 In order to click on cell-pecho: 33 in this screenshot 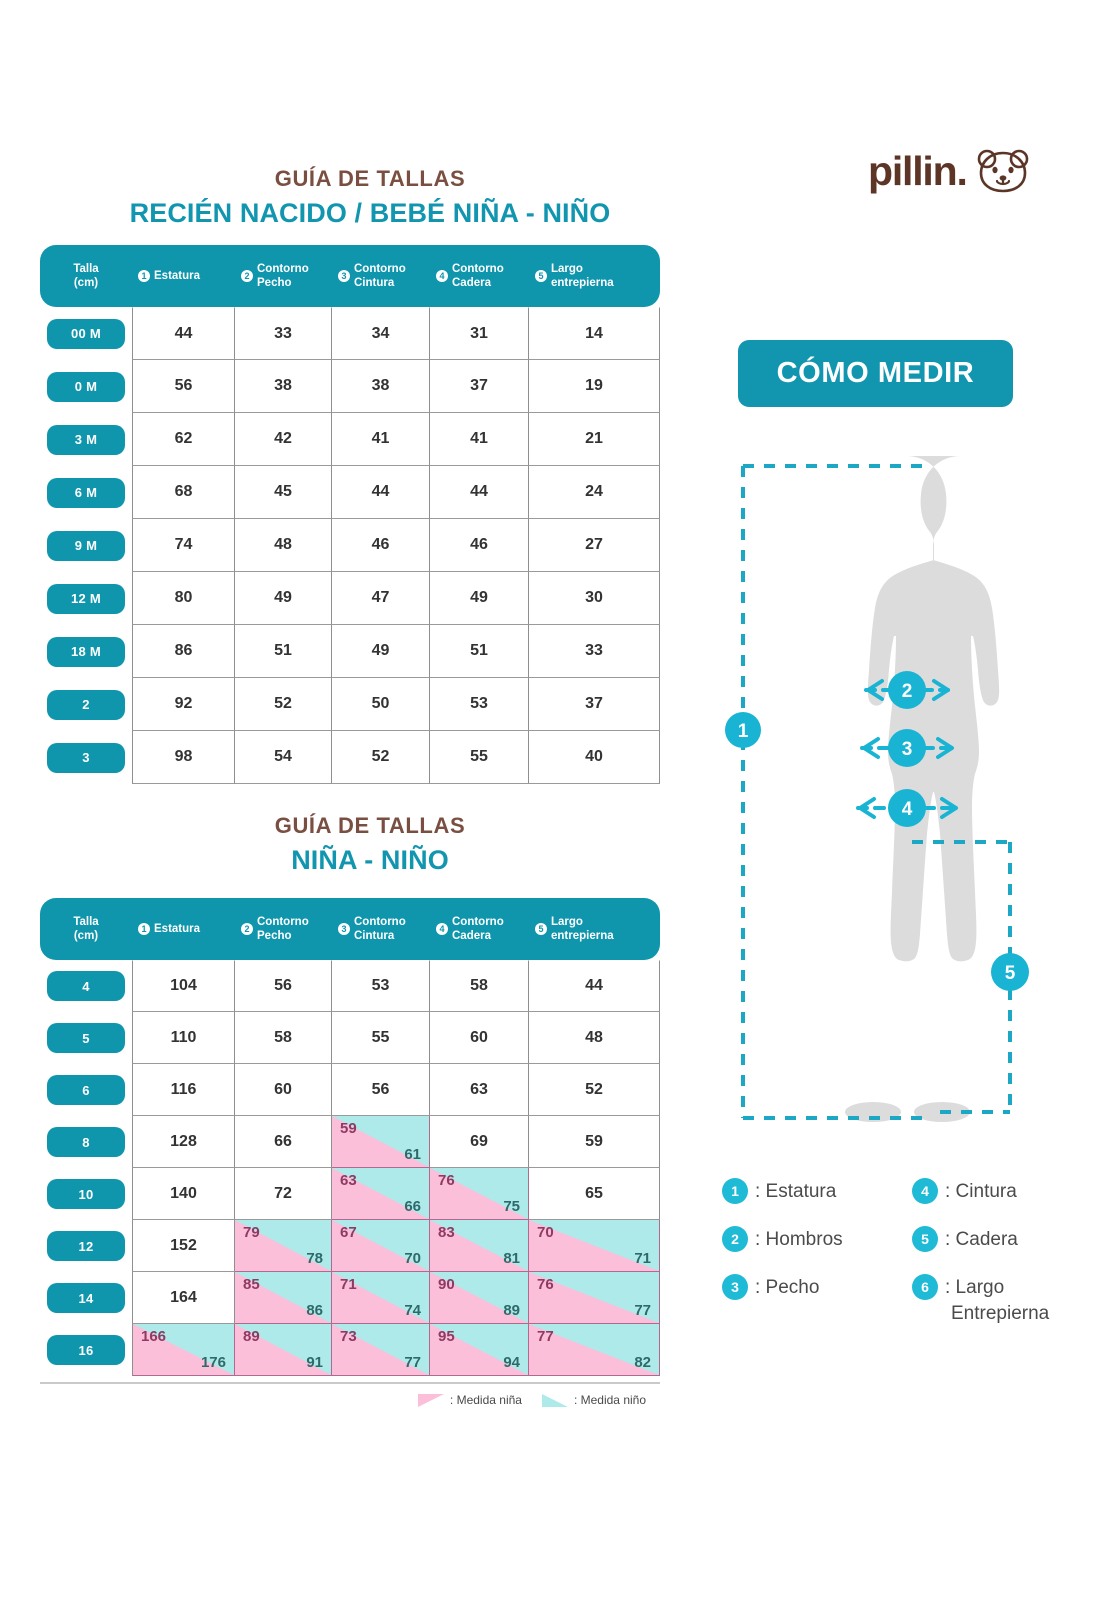, I will do `click(283, 333)`.